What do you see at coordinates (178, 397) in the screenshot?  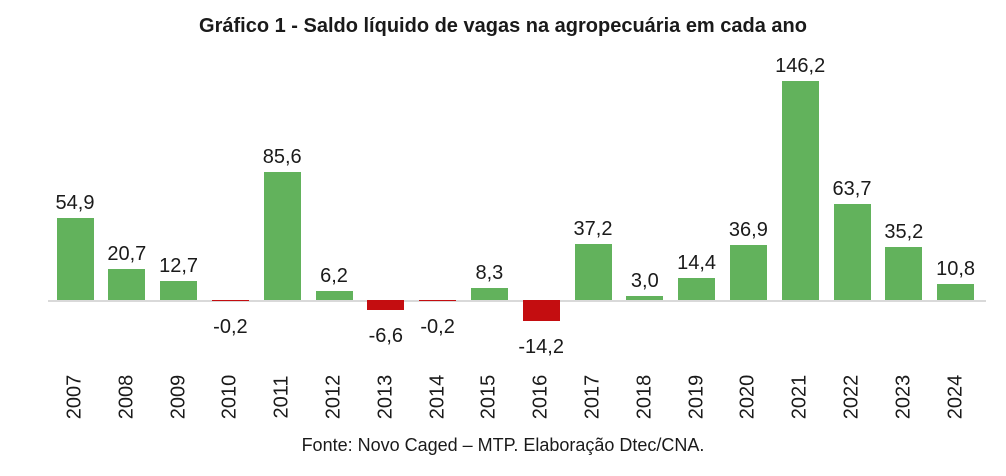 I see `x-axis-label-2009: 2009` at bounding box center [178, 397].